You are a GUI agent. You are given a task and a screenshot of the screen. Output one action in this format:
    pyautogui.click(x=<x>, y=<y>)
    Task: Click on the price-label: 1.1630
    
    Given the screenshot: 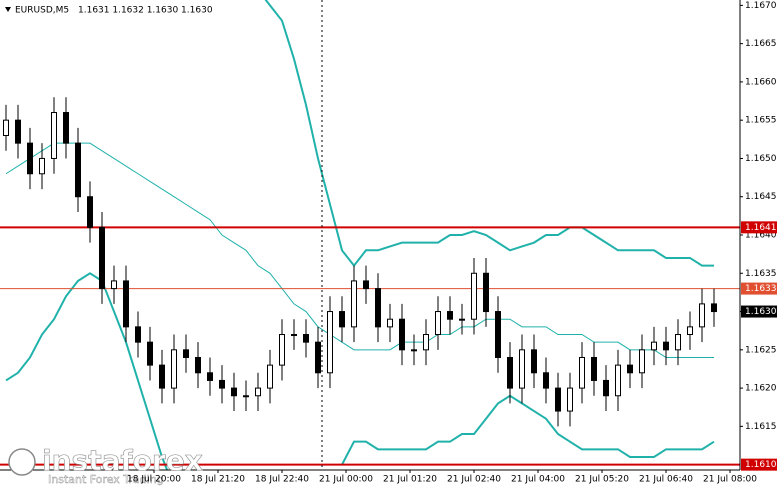 What is the action you would take?
    pyautogui.click(x=761, y=312)
    